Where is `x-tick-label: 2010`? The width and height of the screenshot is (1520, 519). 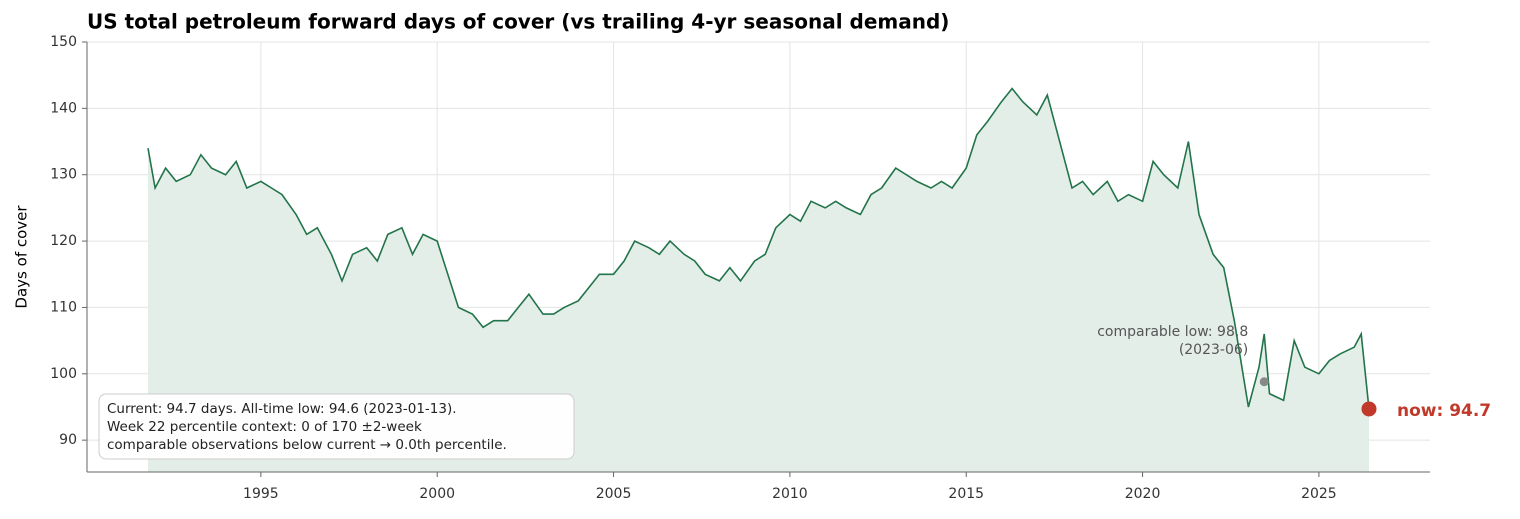 x-tick-label: 2010 is located at coordinates (790, 494).